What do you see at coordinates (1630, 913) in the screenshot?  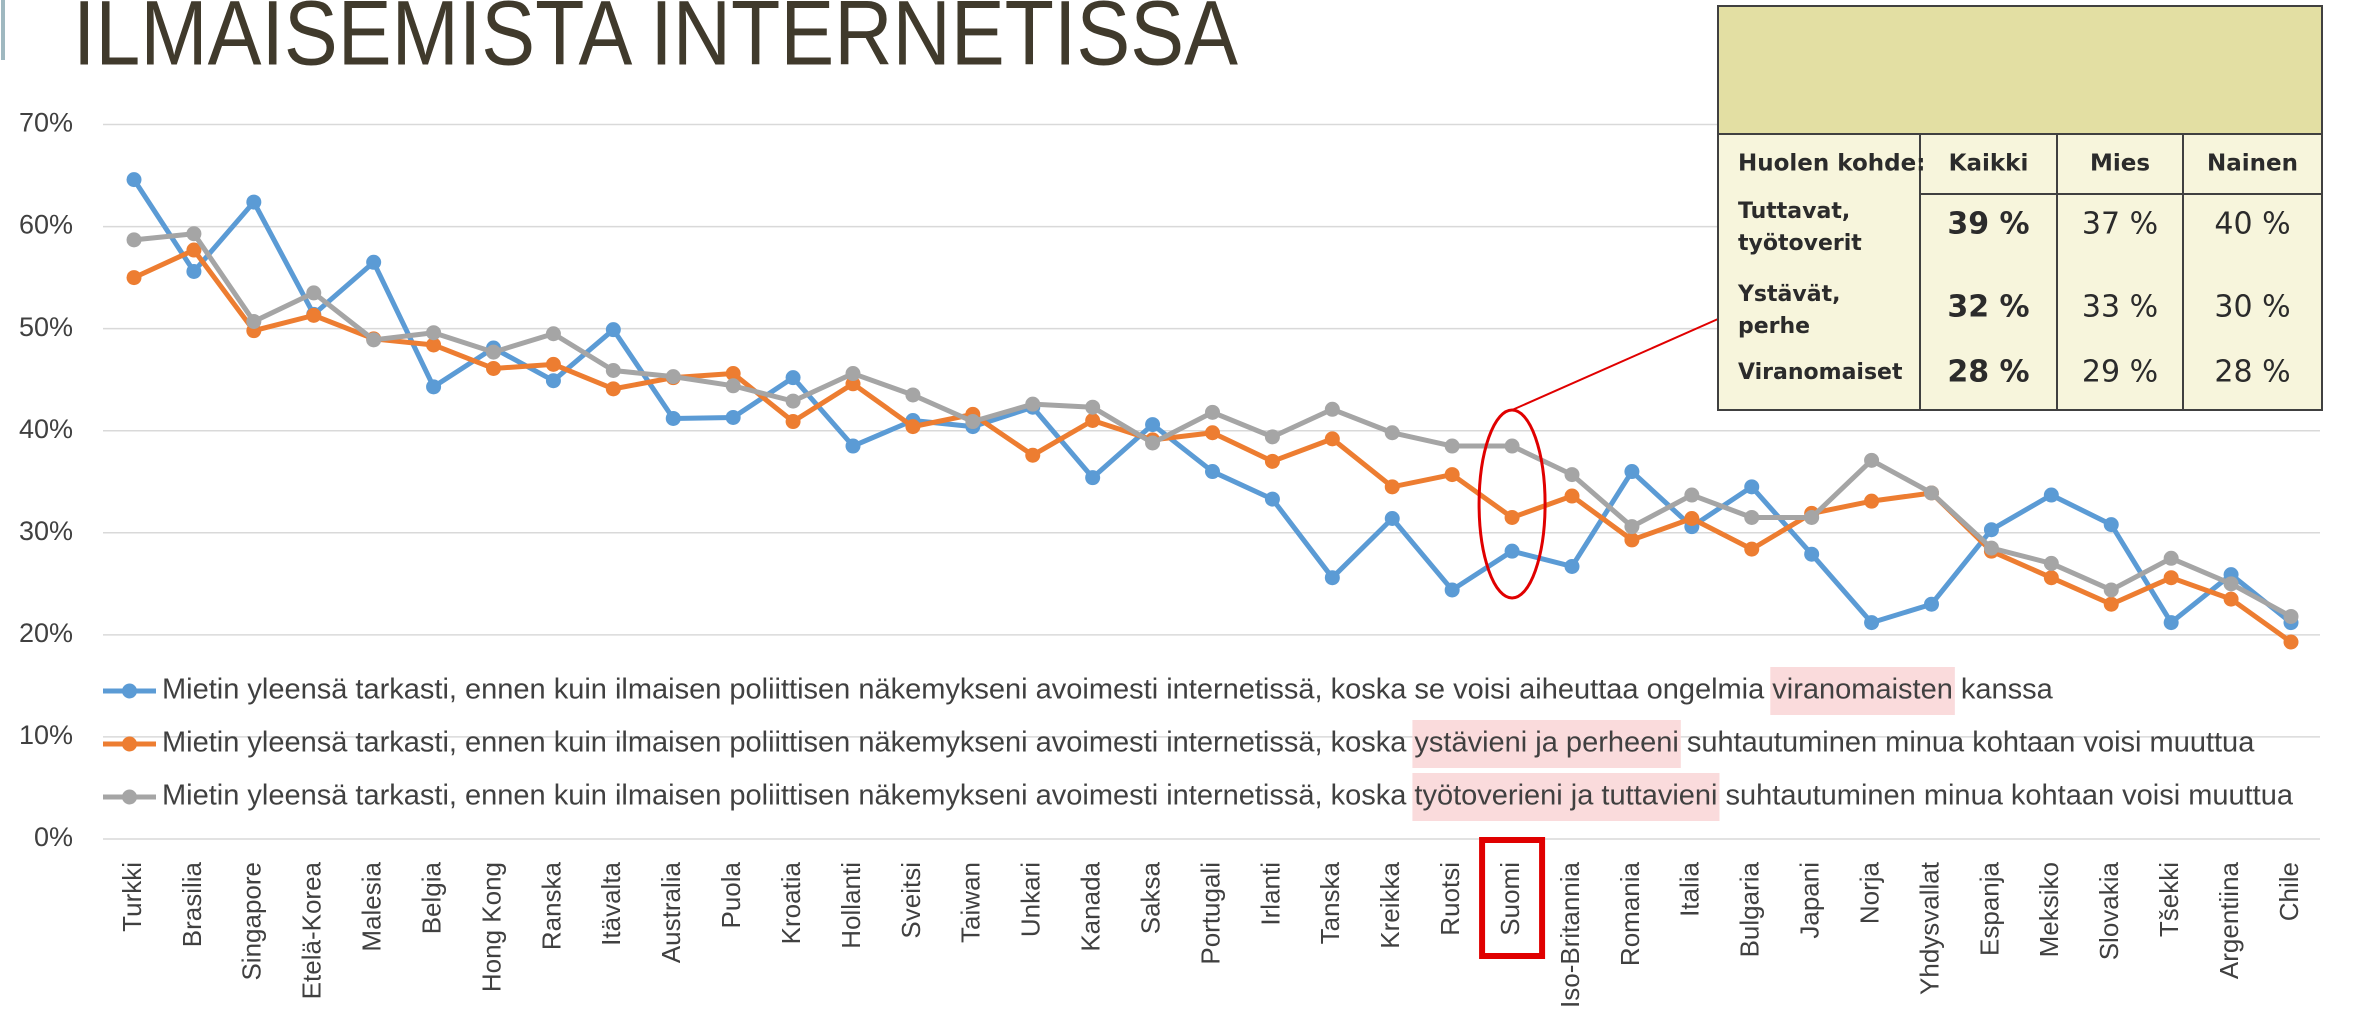 I see `x-tick-label: Romania` at bounding box center [1630, 913].